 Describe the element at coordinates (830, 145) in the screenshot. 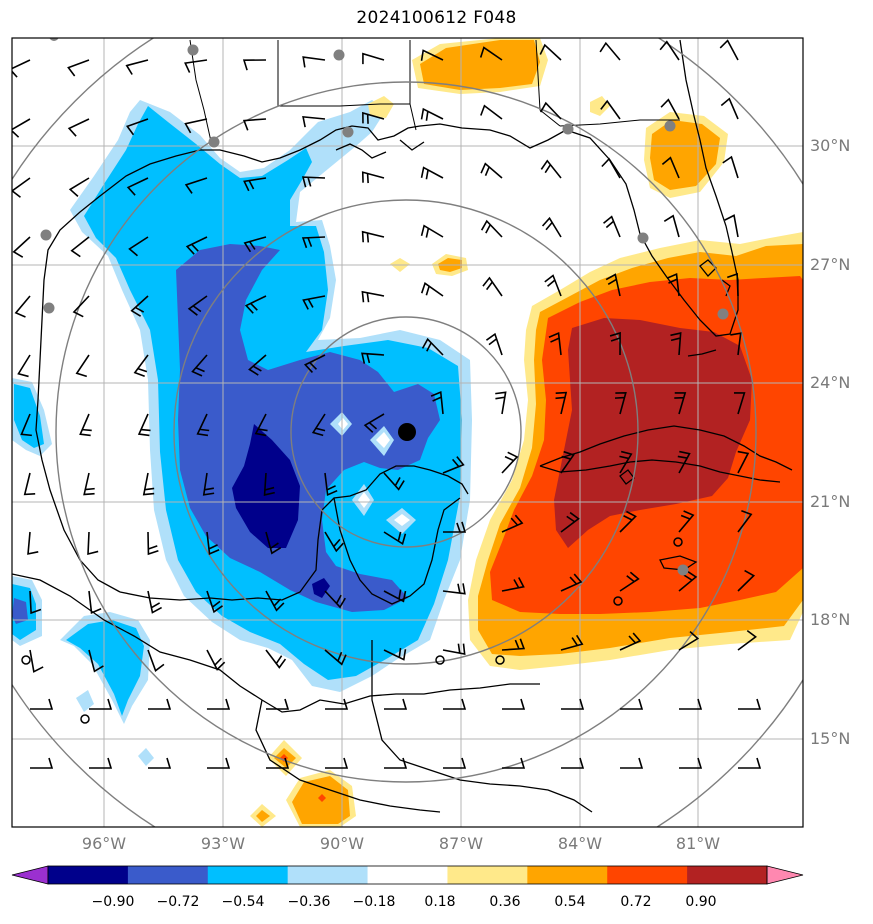

I see `lat-label-30n: 30°N` at that location.